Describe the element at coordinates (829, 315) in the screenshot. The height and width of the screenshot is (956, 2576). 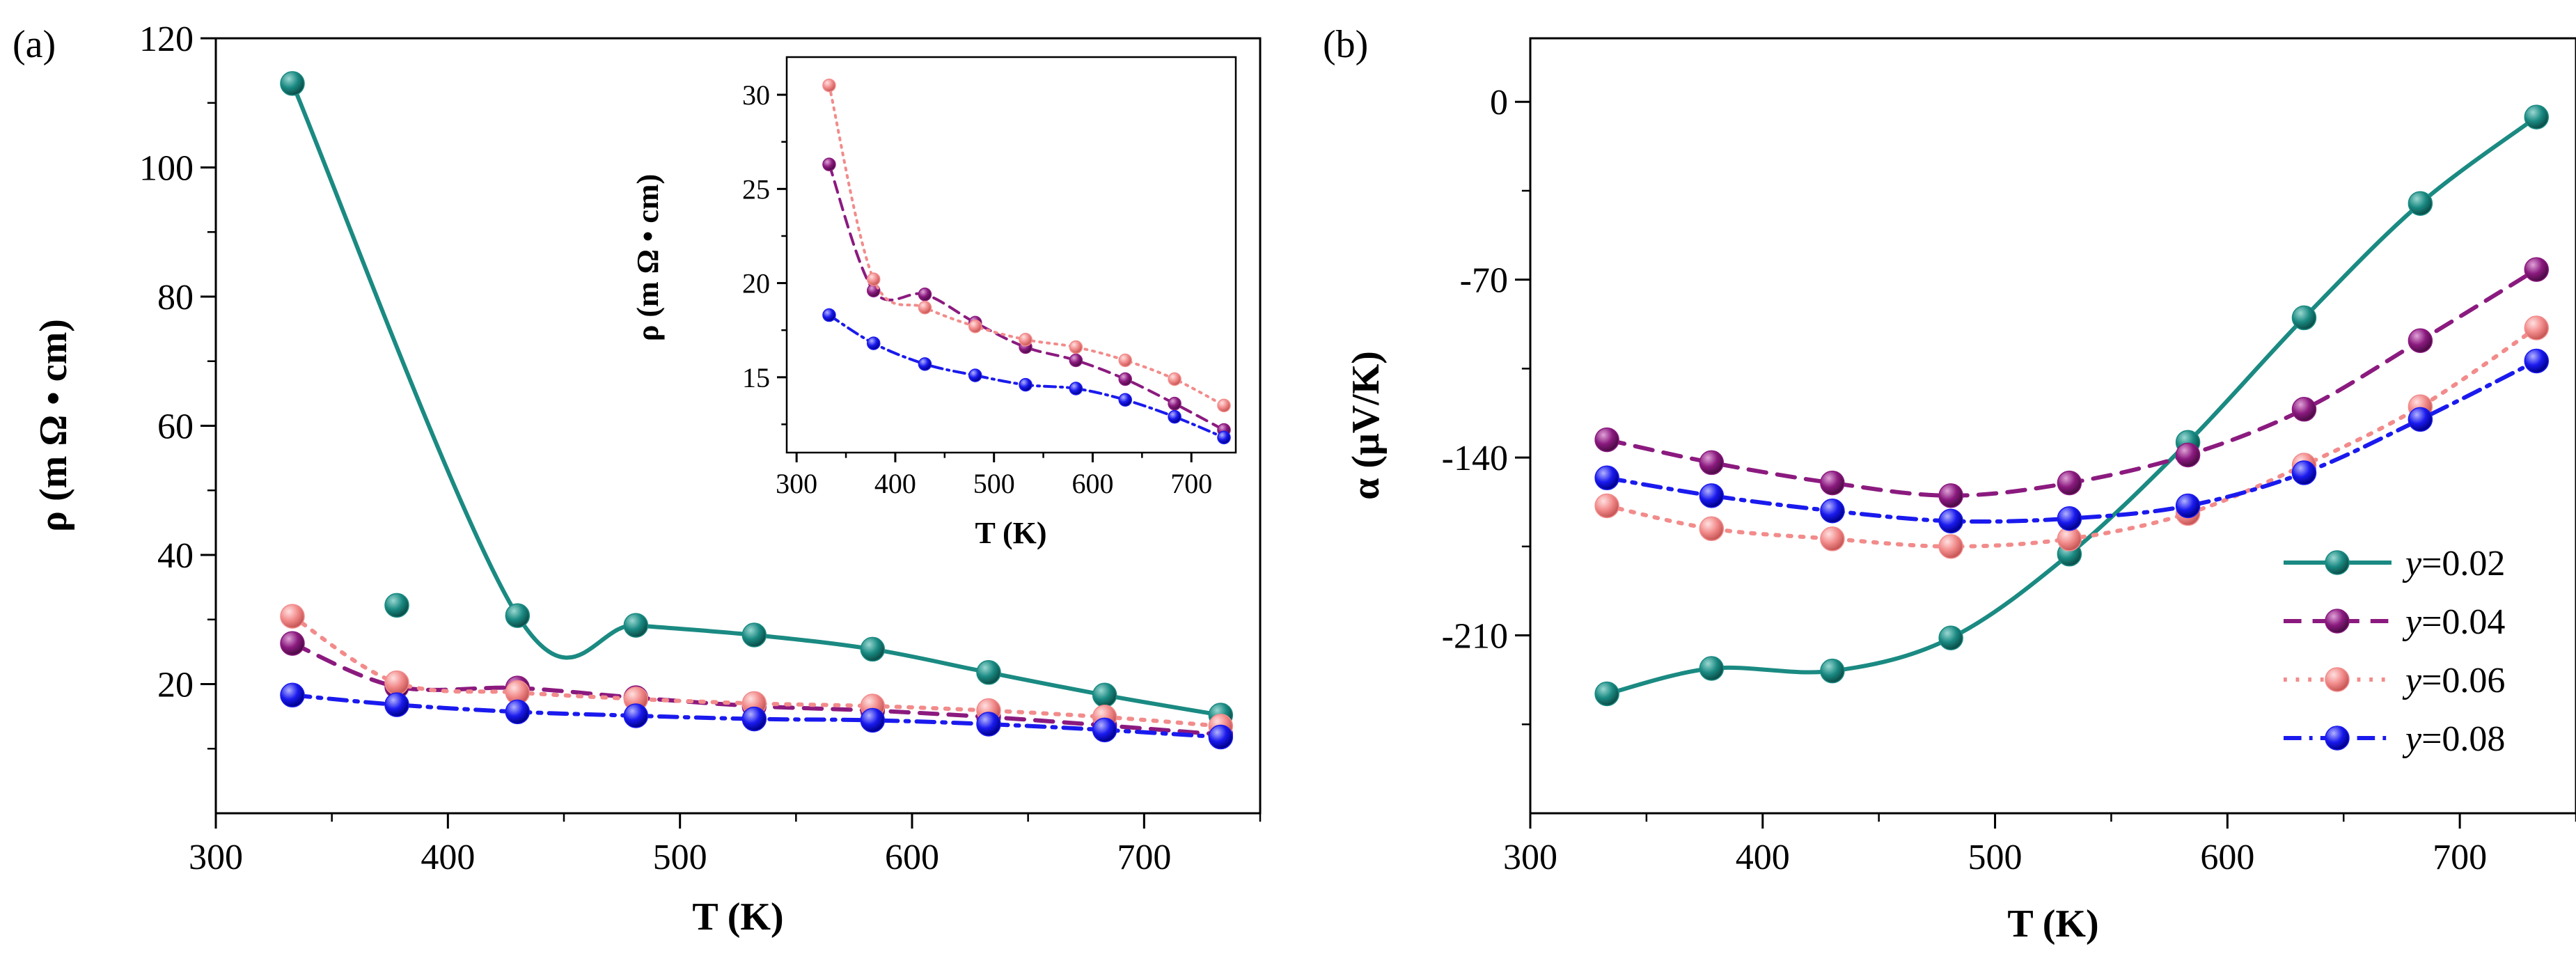
I see `inset-marker-y008-333K` at that location.